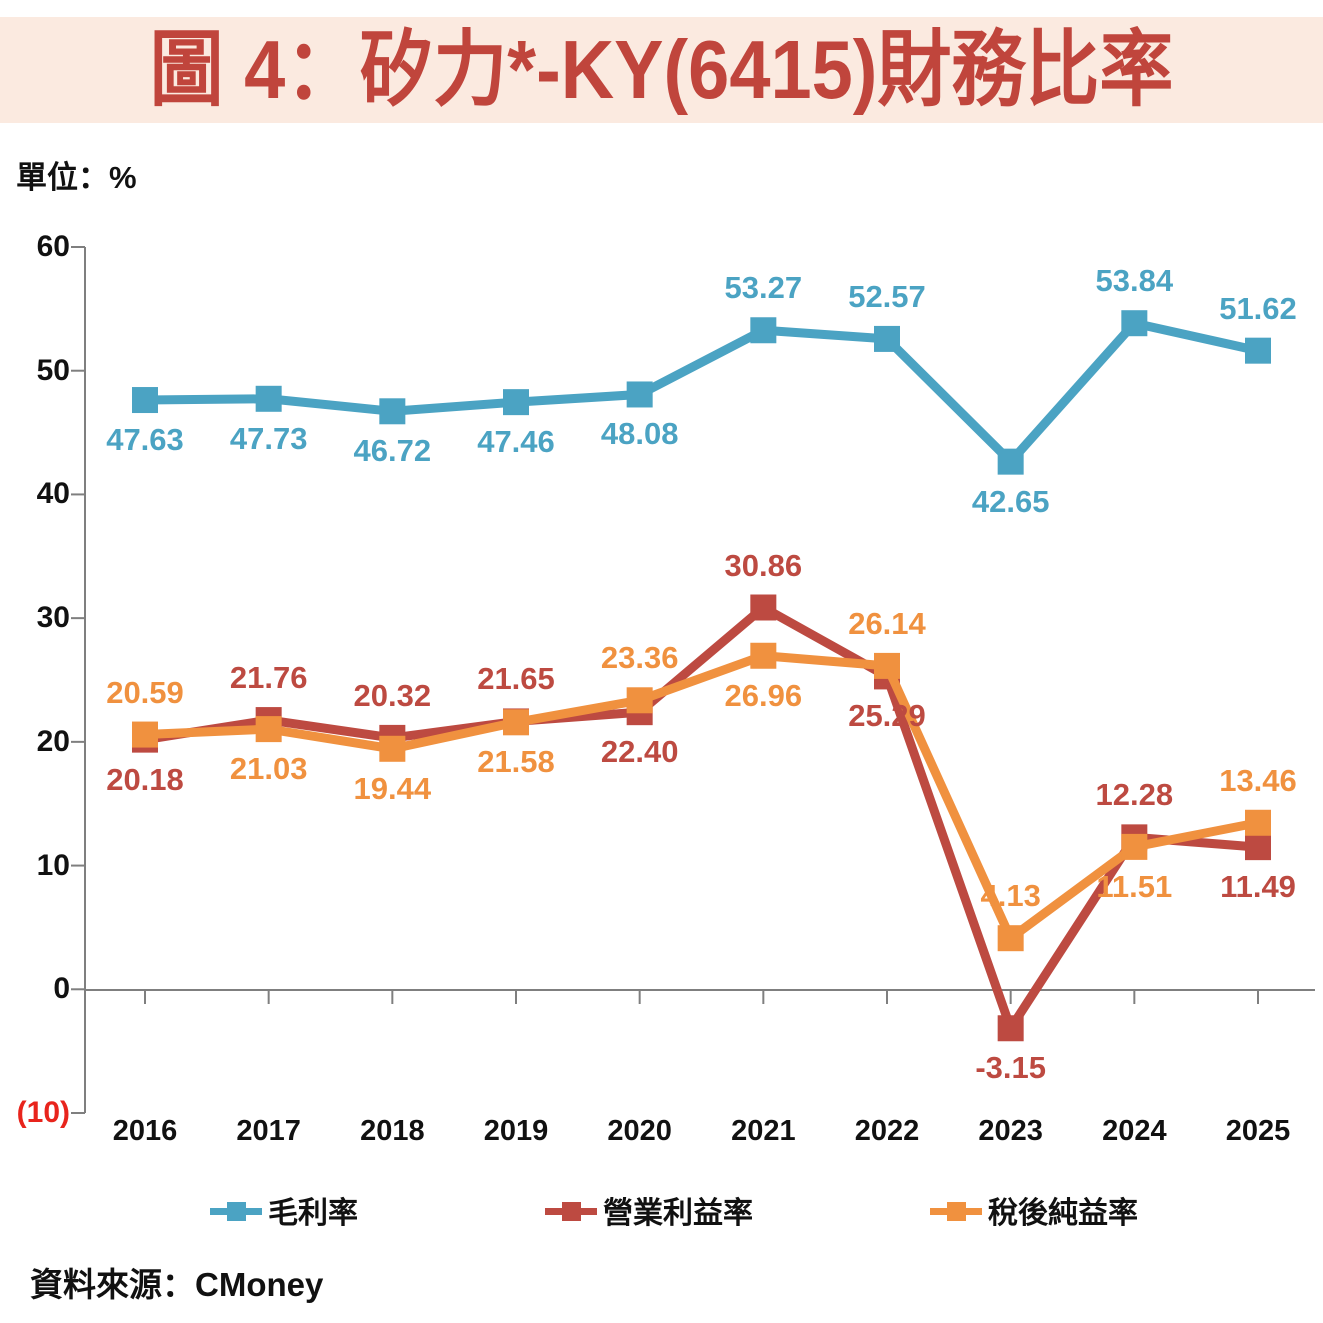 The height and width of the screenshot is (1323, 1323). I want to click on legend-item-營業利益率: 營業利益率, so click(649, 1210).